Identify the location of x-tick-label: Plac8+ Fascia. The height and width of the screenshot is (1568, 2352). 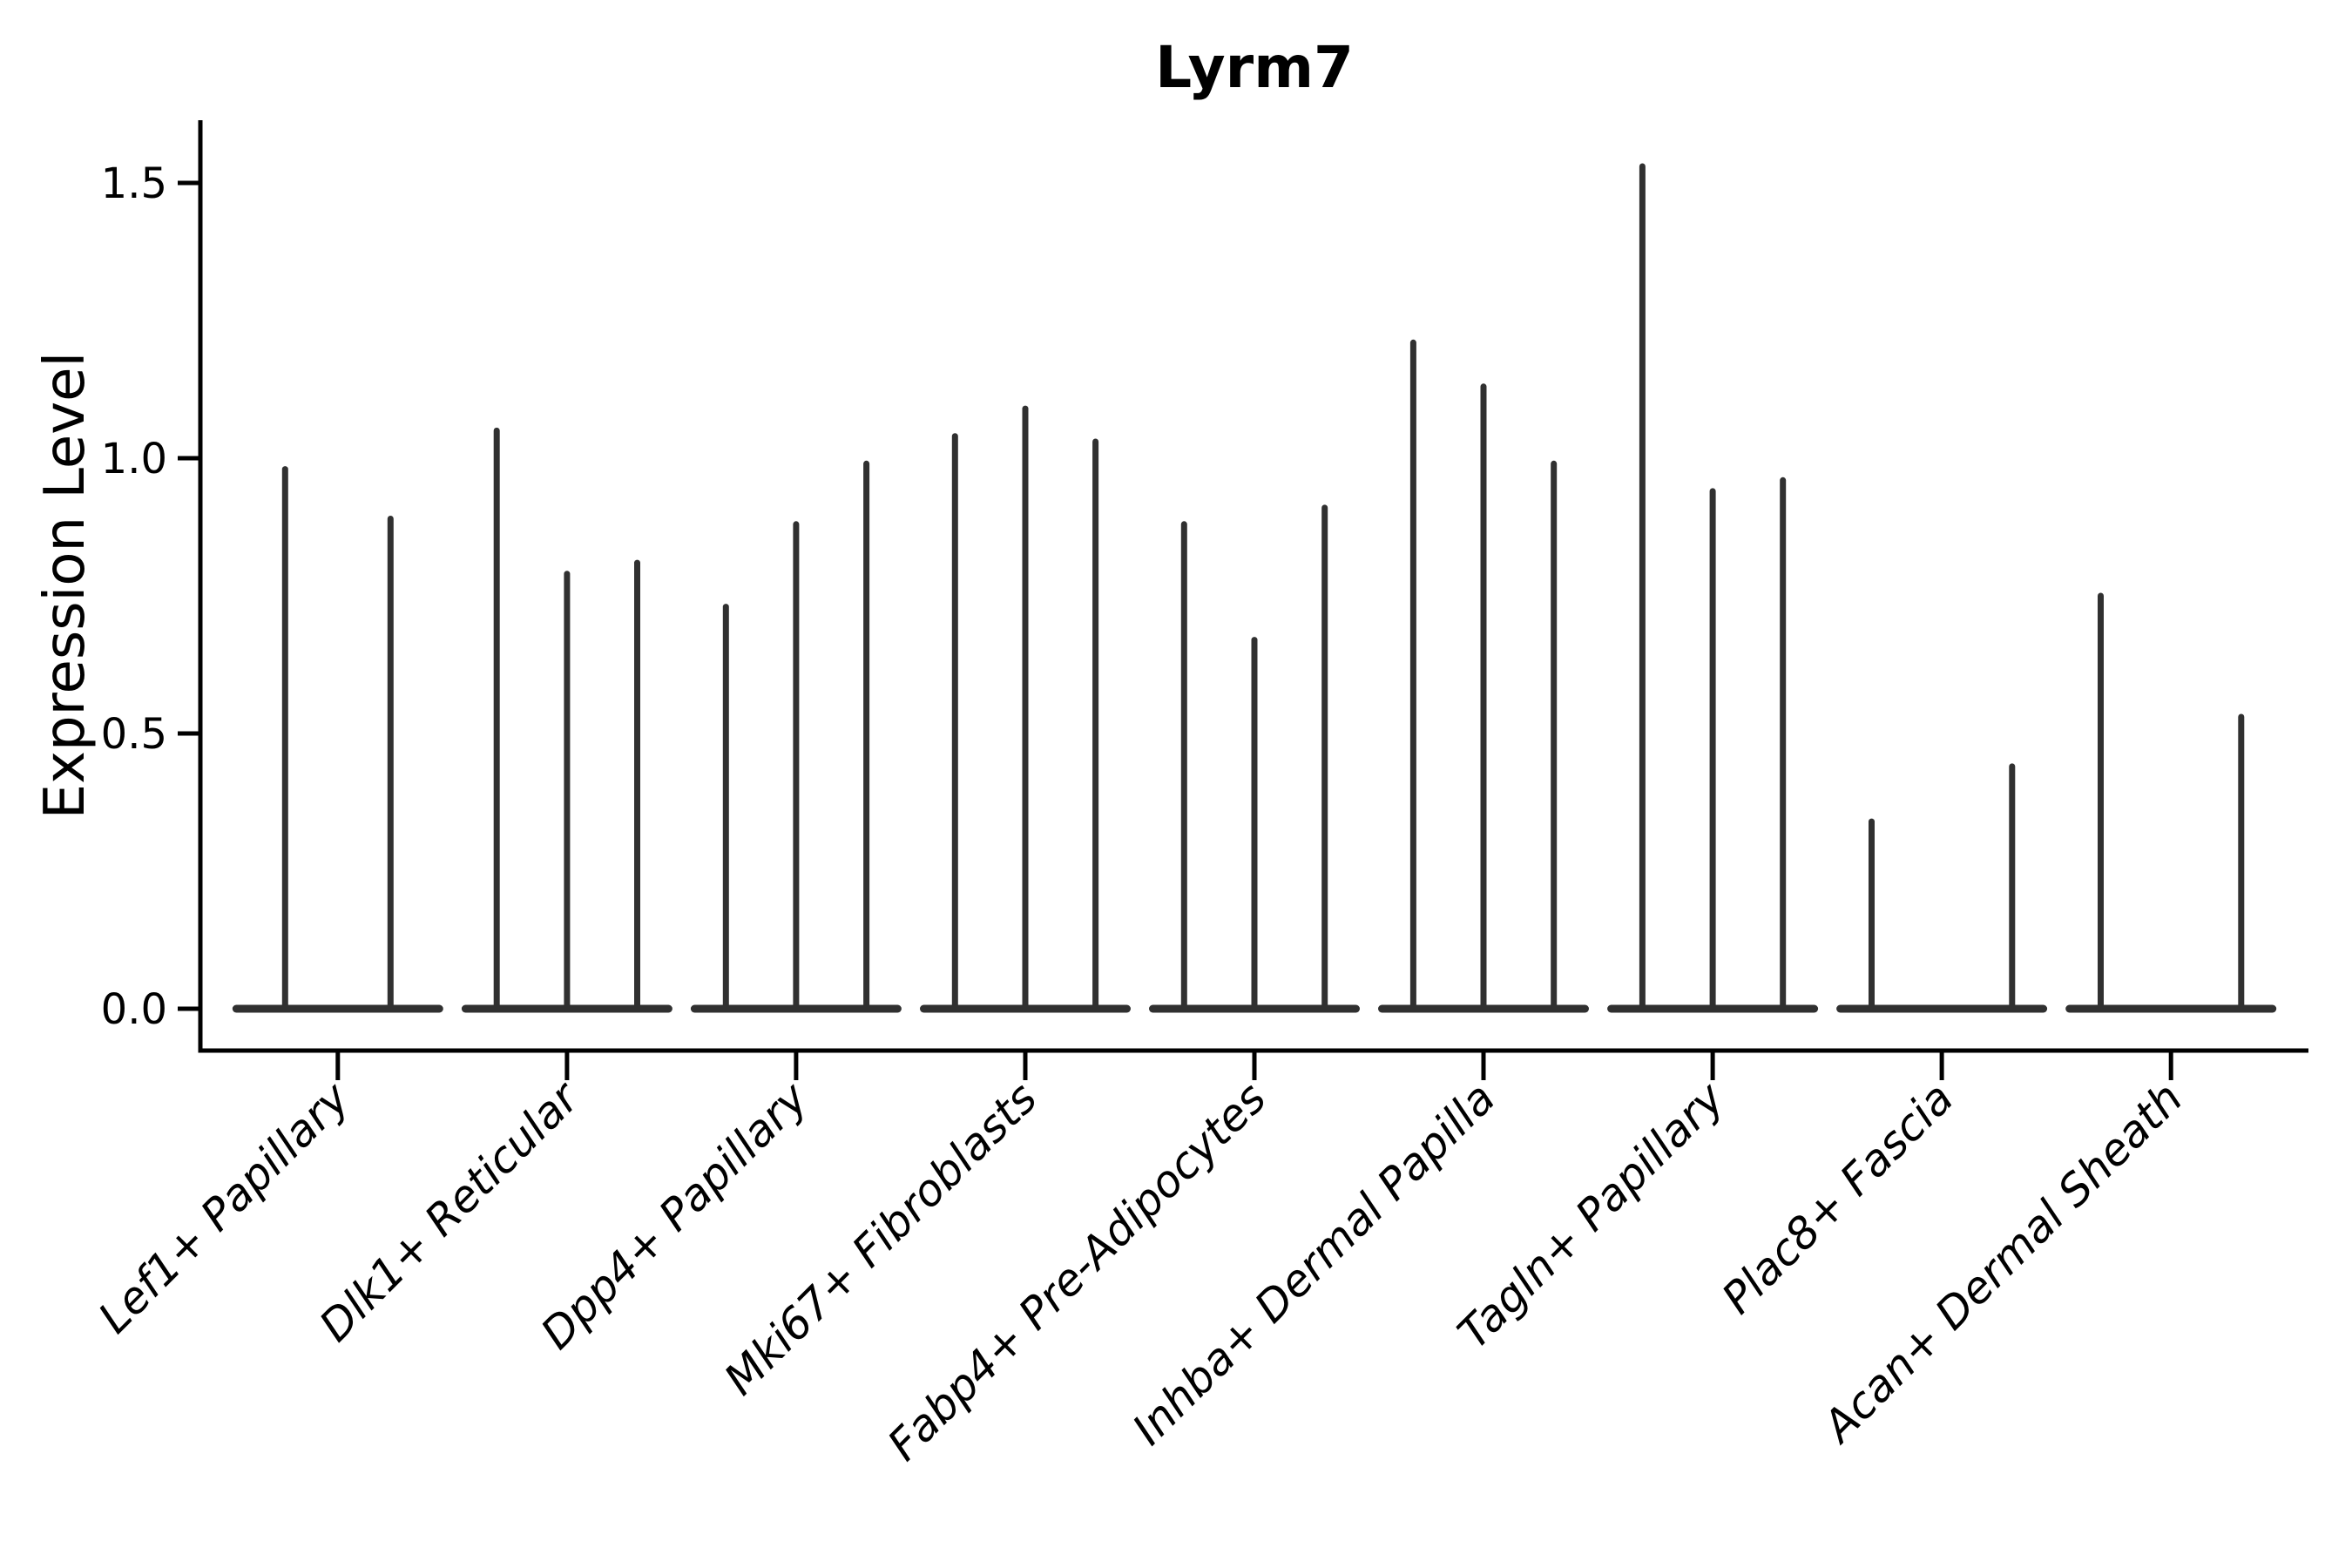
(1838, 1197).